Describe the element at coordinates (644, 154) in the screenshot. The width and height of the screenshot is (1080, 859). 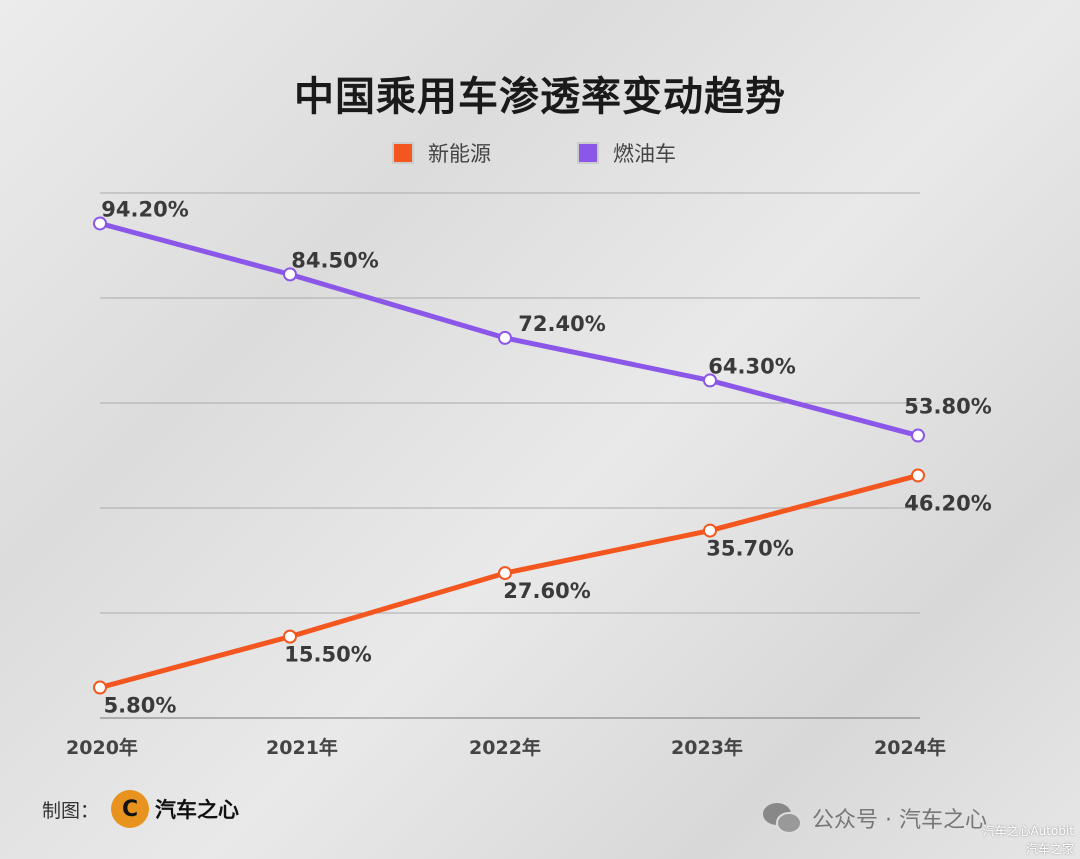
I see `legend-label: 燃油车` at that location.